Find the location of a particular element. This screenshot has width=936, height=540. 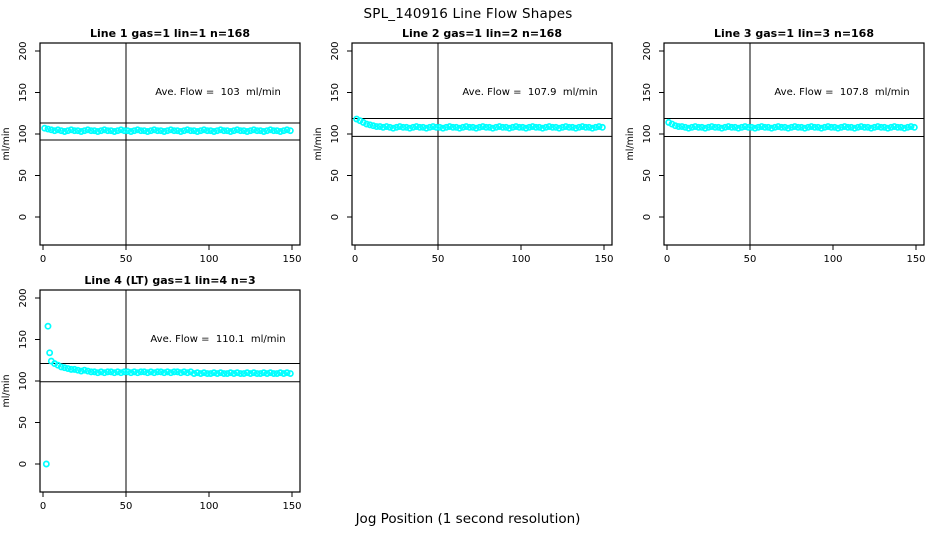

plot-box is located at coordinates (482, 144).